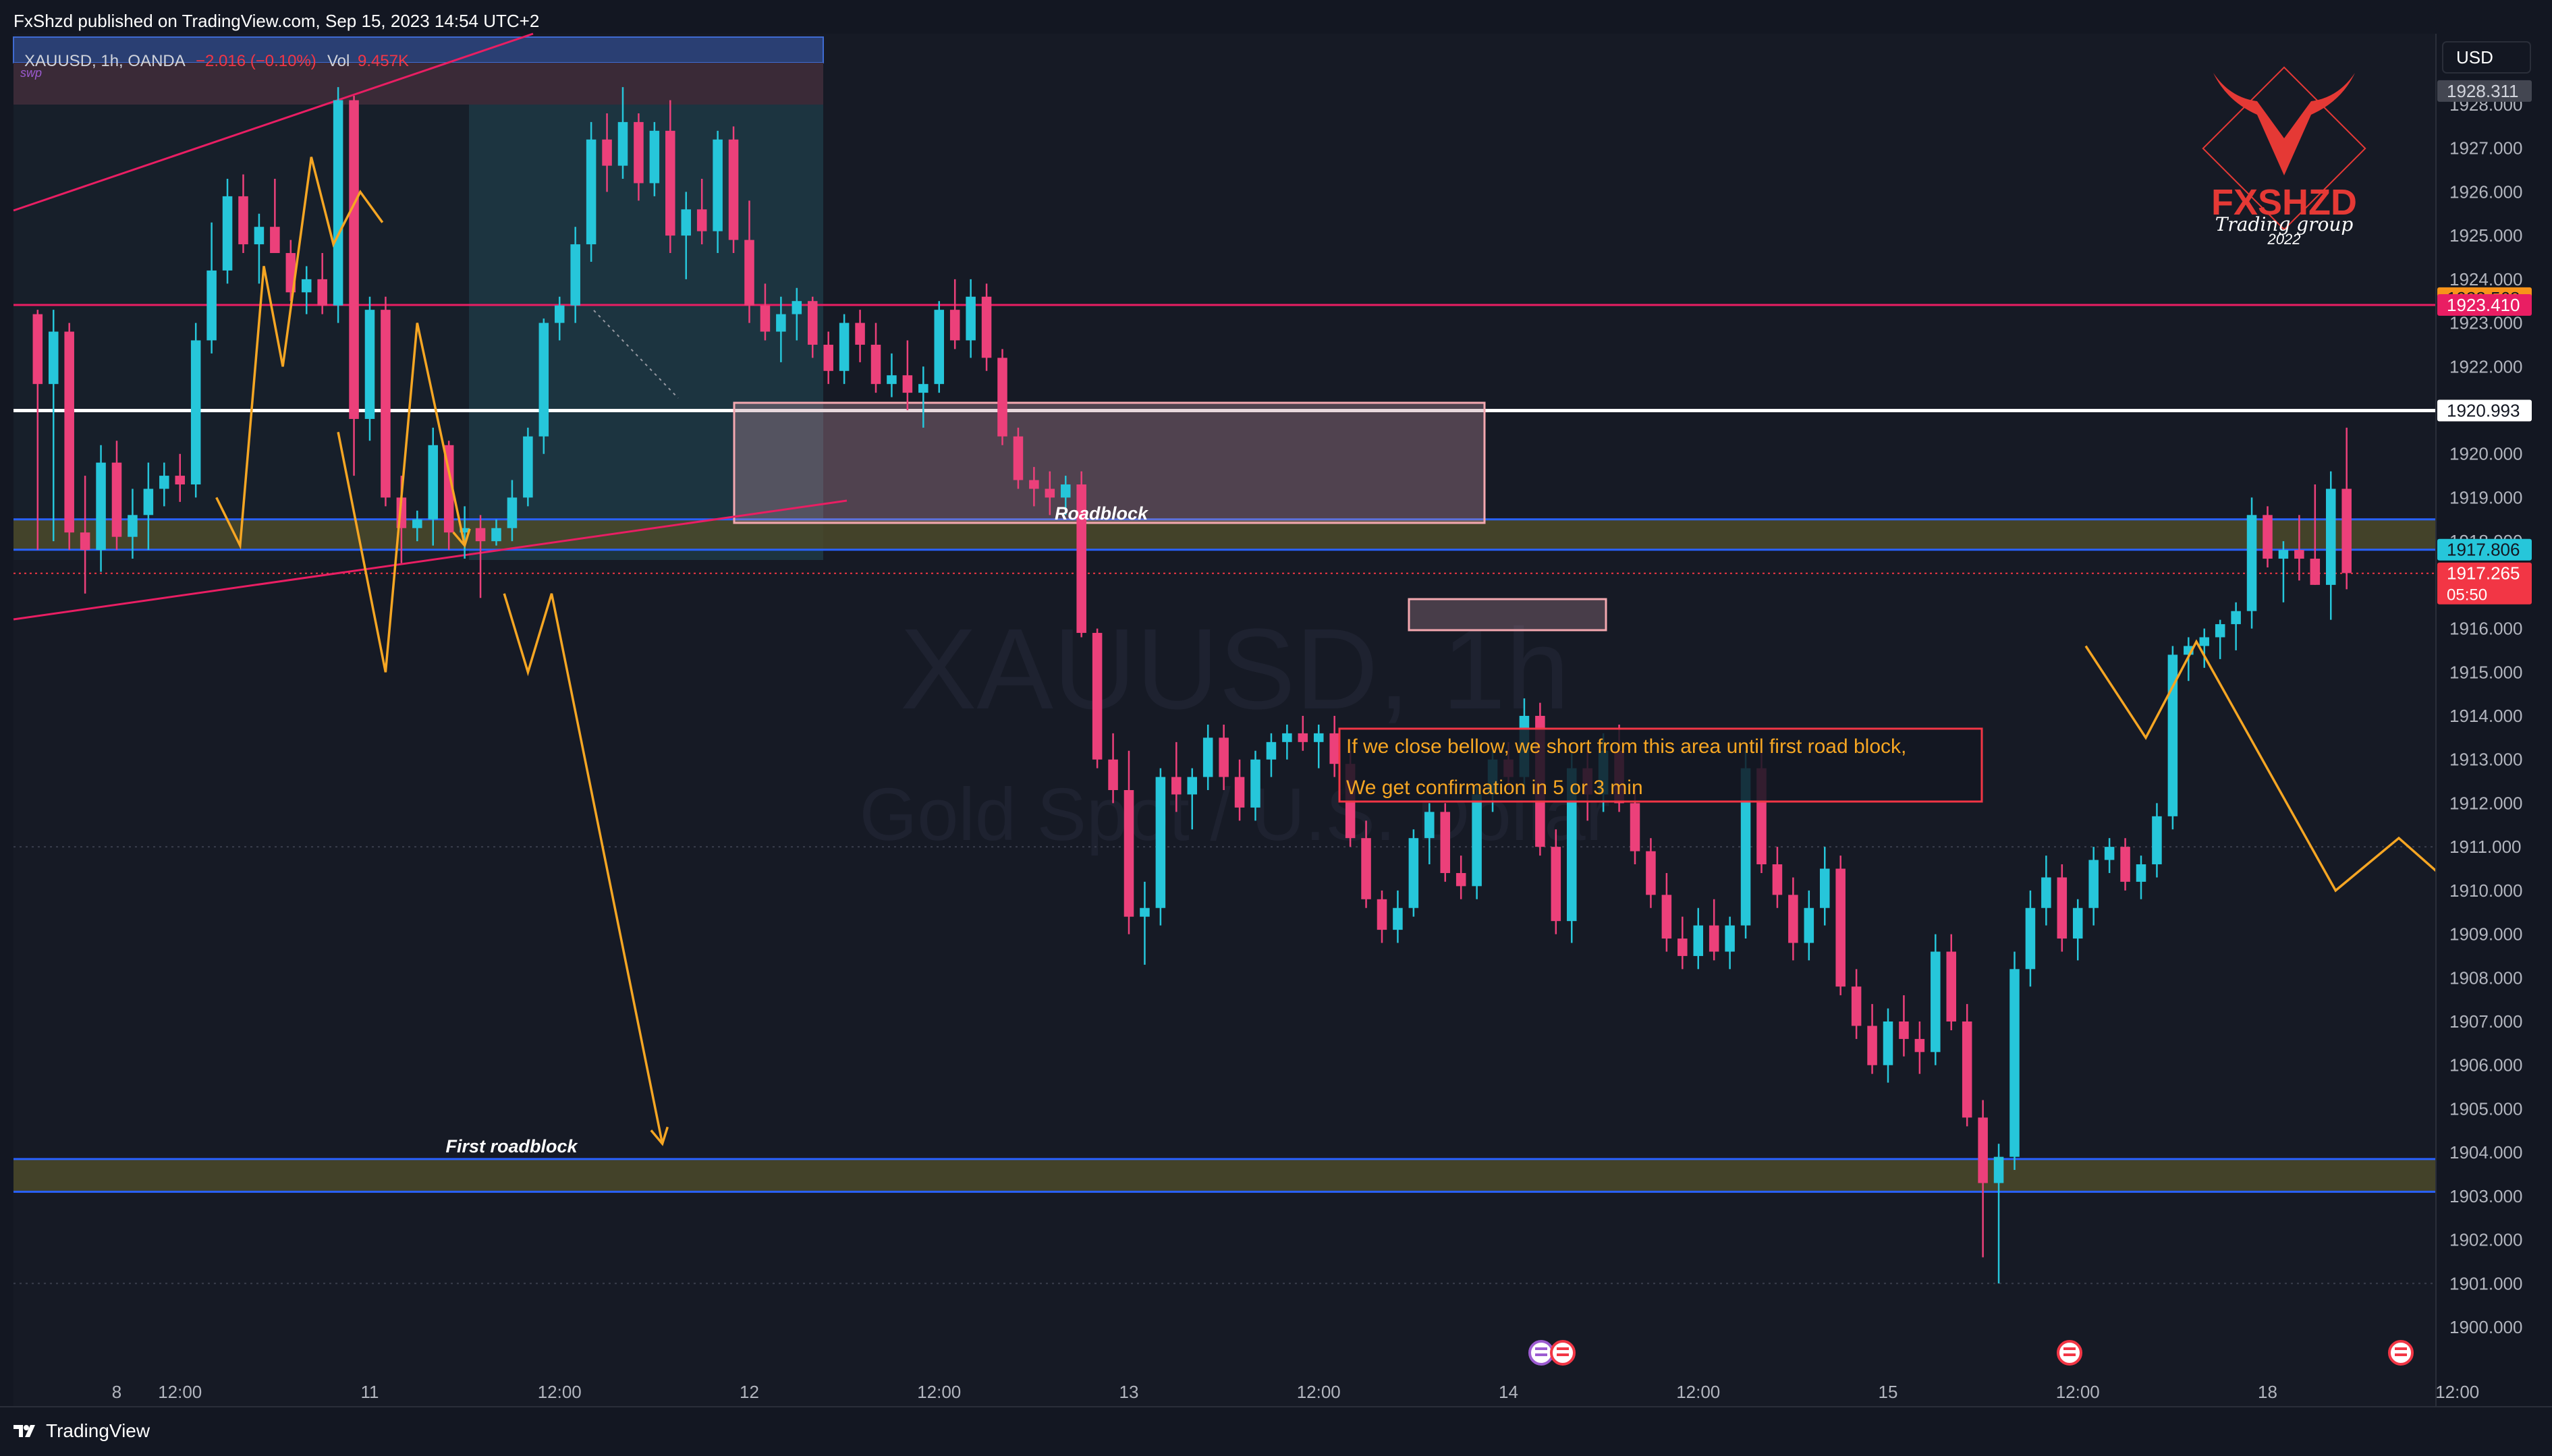  Describe the element at coordinates (2486, 57) in the screenshot. I see `currency-box` at that location.